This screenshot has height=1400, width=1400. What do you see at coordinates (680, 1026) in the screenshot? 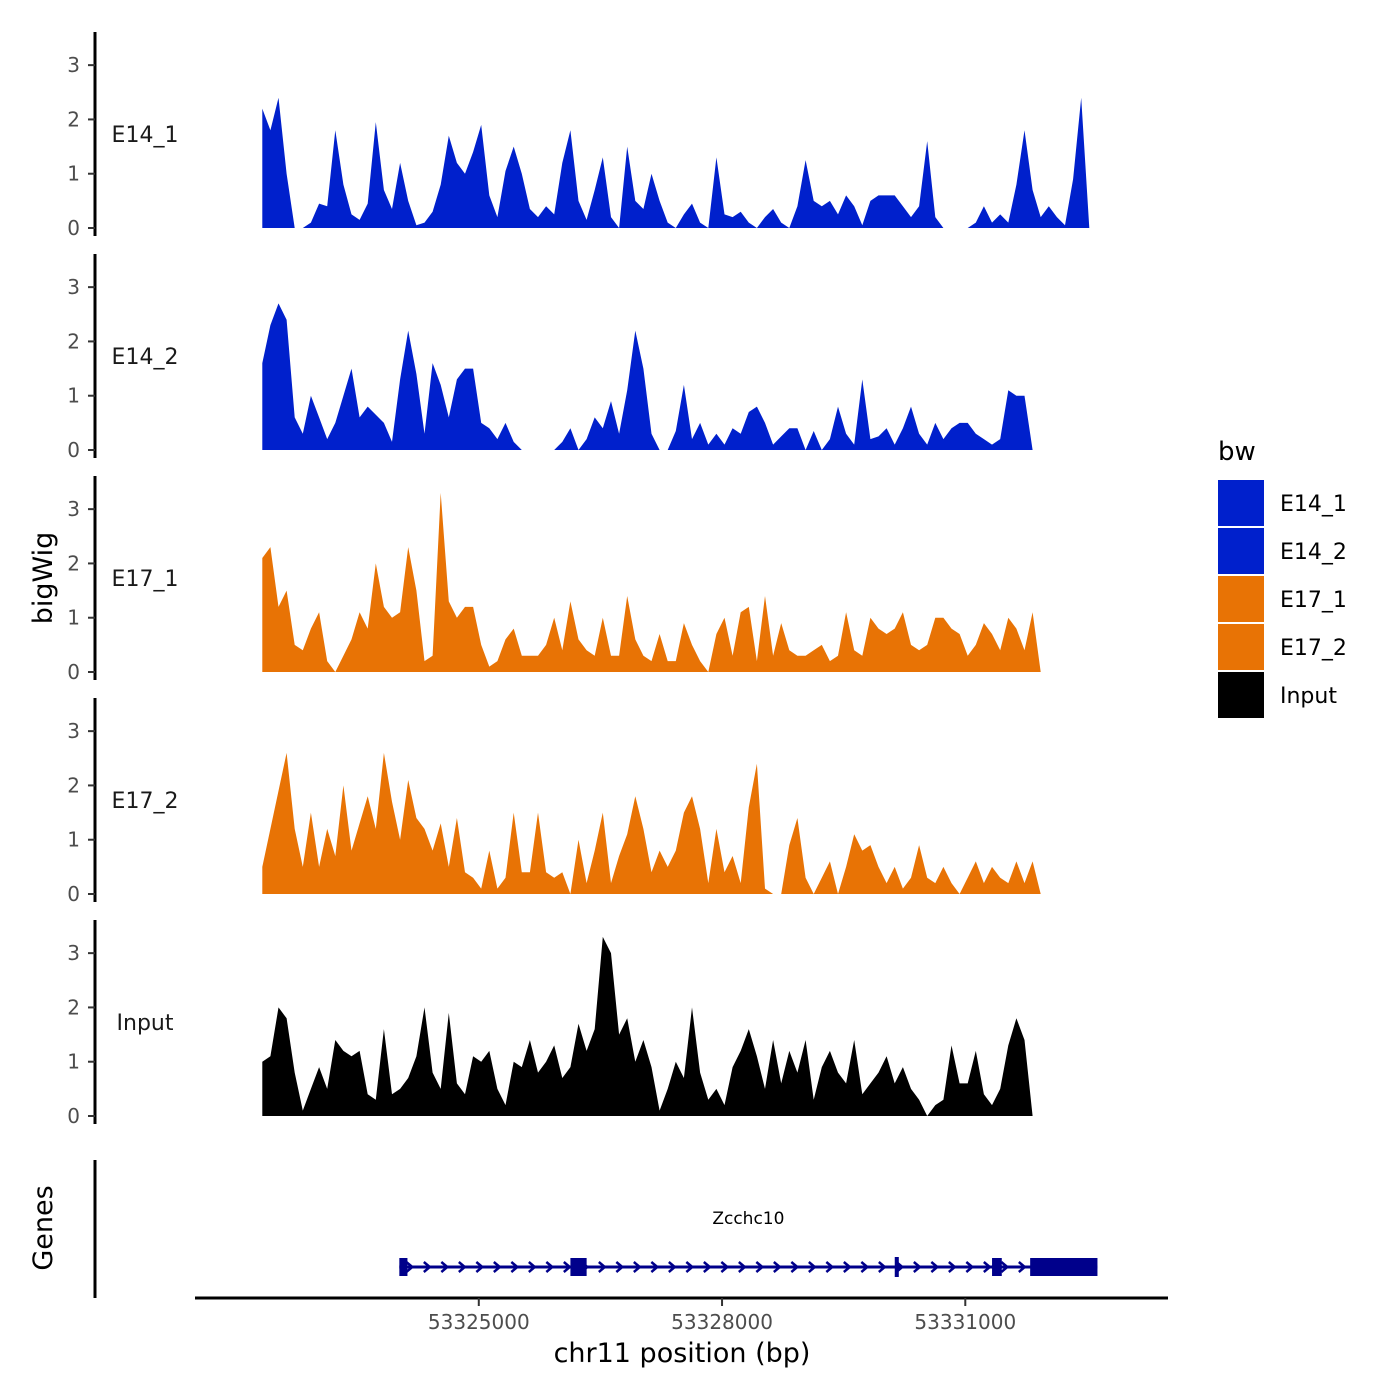
I see `area-series-Input` at bounding box center [680, 1026].